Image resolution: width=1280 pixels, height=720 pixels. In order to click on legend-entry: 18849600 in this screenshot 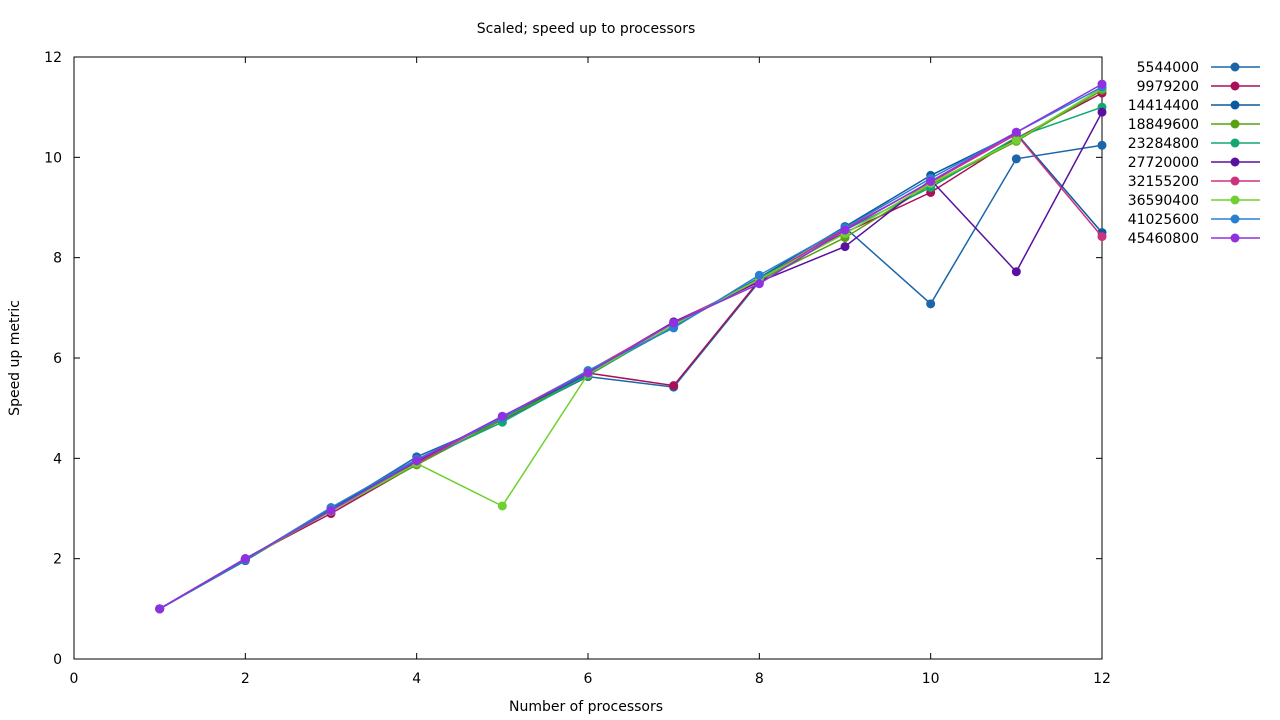, I will do `click(1194, 125)`.